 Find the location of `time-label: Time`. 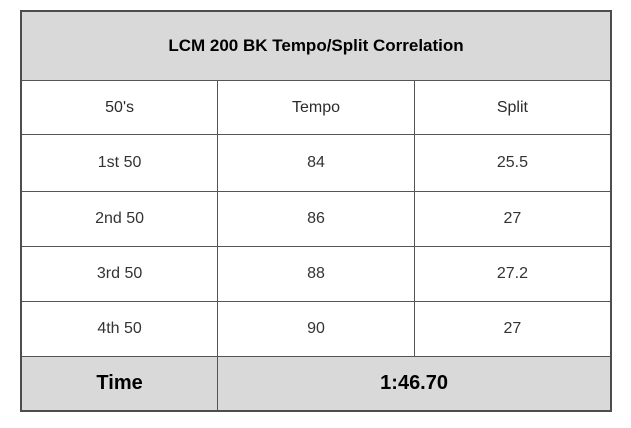

time-label: Time is located at coordinates (119, 384).